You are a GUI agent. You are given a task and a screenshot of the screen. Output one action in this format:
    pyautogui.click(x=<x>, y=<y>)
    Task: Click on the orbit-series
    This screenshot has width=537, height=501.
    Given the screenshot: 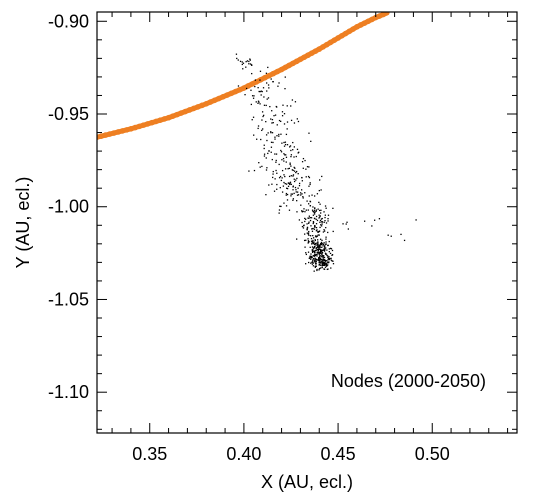 What is the action you would take?
    pyautogui.click(x=243, y=76)
    